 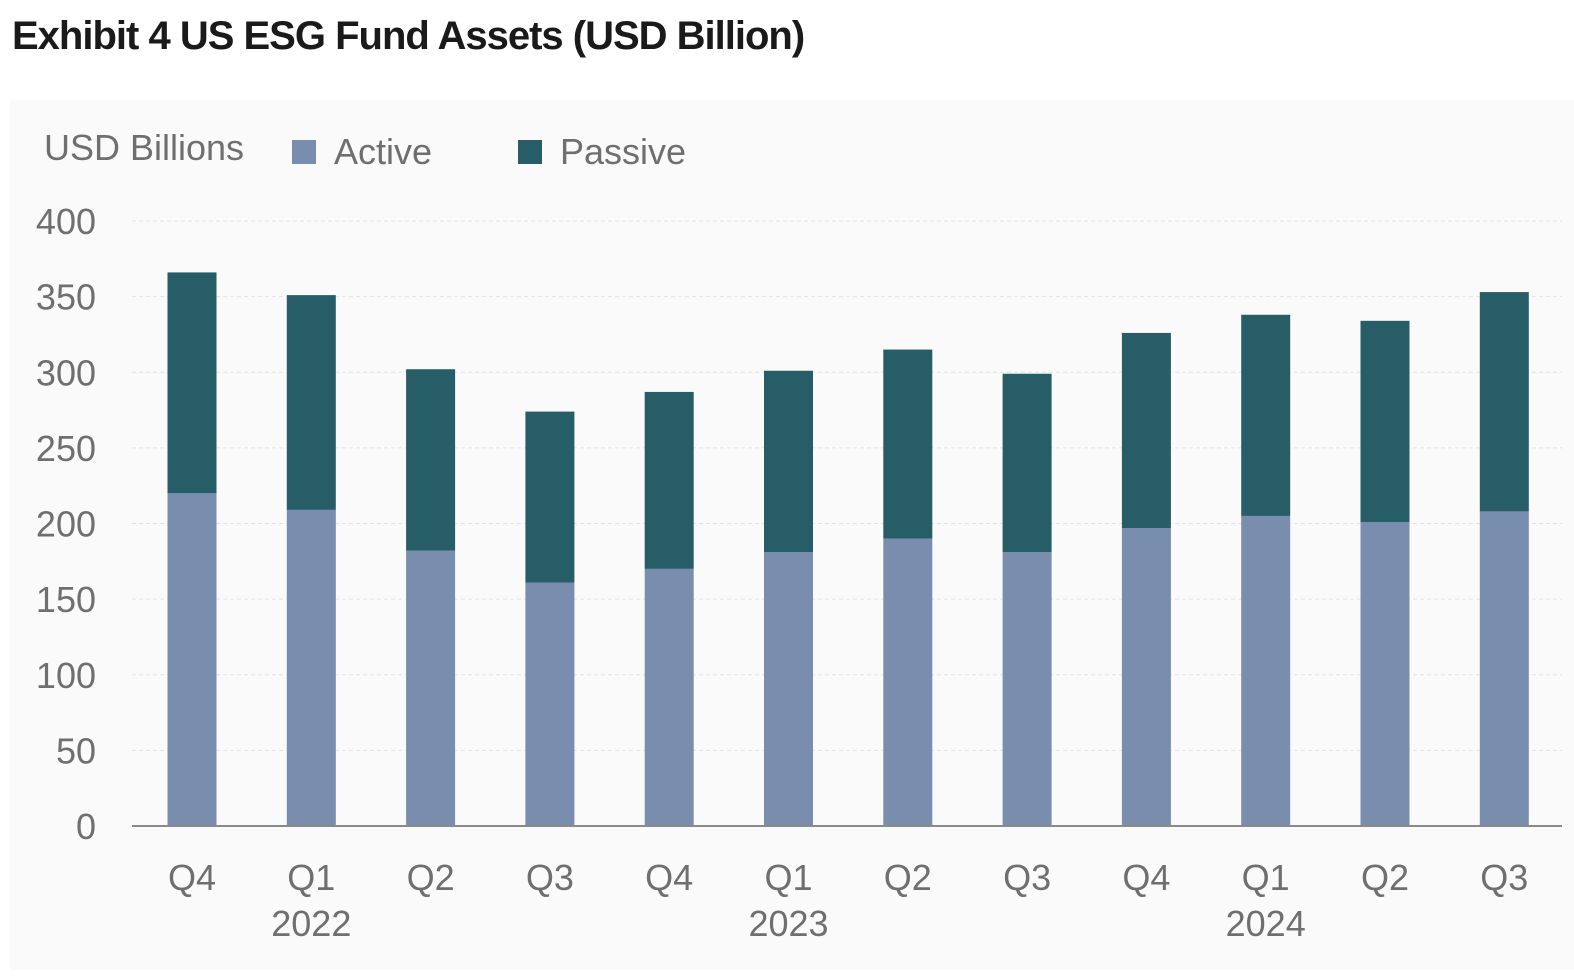 What do you see at coordinates (66, 599) in the screenshot?
I see `y-tick-label: 150` at bounding box center [66, 599].